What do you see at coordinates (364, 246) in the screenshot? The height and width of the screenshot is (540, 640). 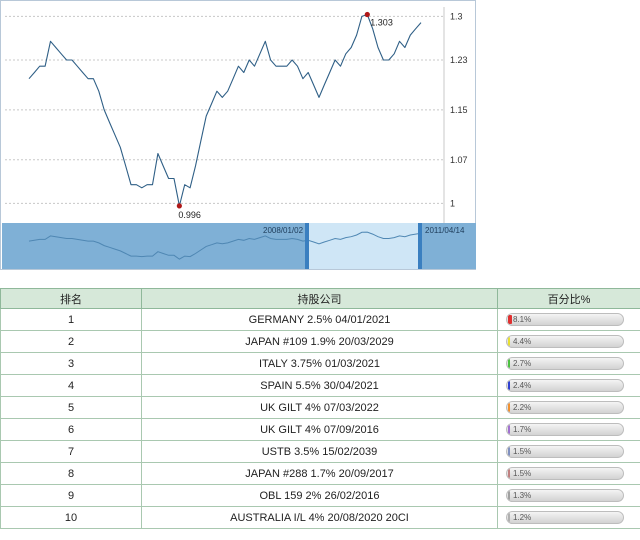 I see `navigator-selection` at bounding box center [364, 246].